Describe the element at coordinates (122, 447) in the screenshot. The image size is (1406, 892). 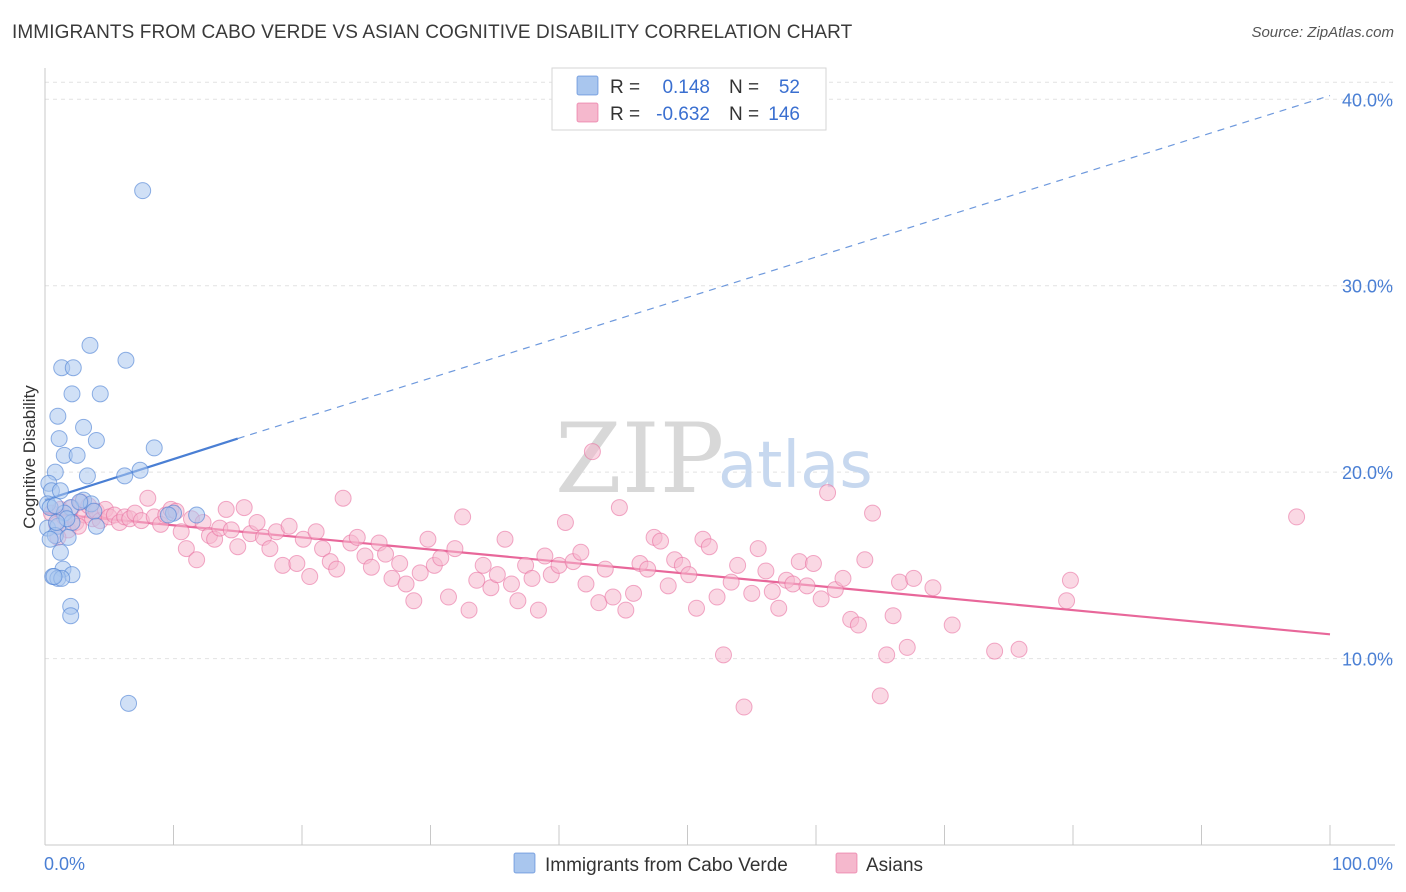
I see `series-cabo-verde` at that location.